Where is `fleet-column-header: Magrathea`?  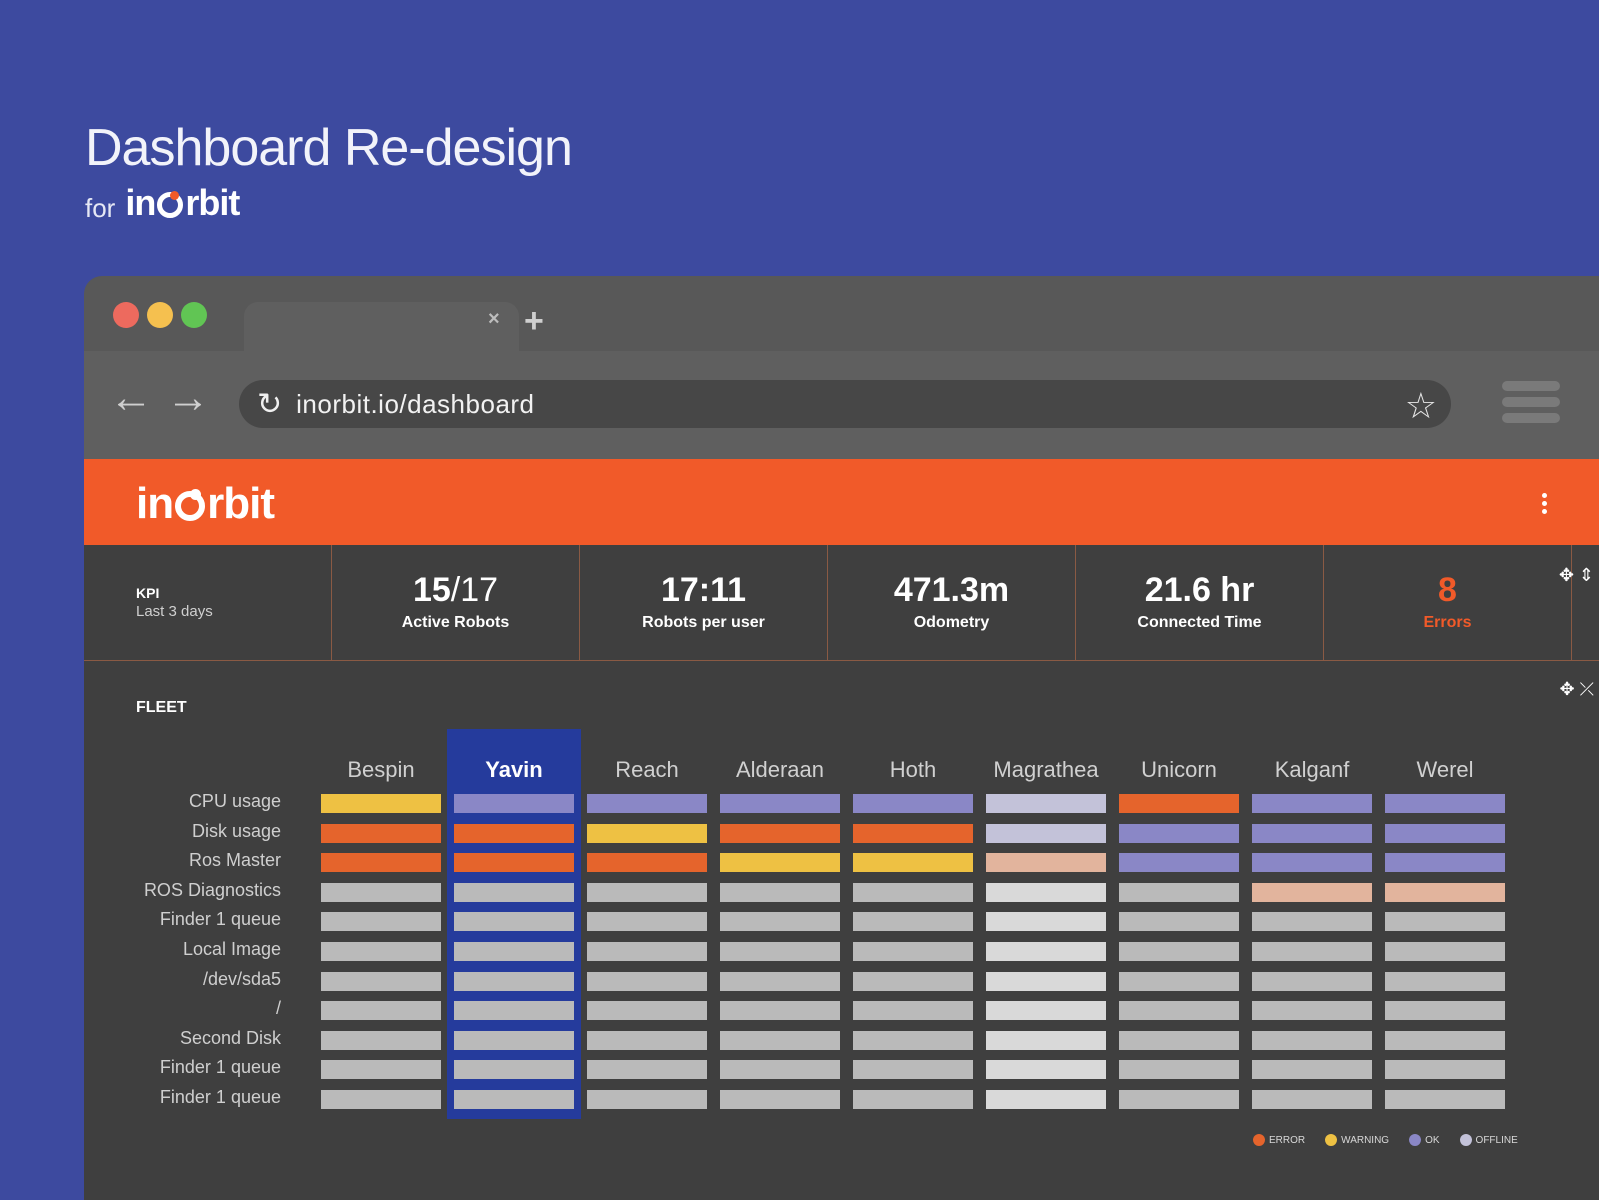 fleet-column-header: Magrathea is located at coordinates (1046, 769).